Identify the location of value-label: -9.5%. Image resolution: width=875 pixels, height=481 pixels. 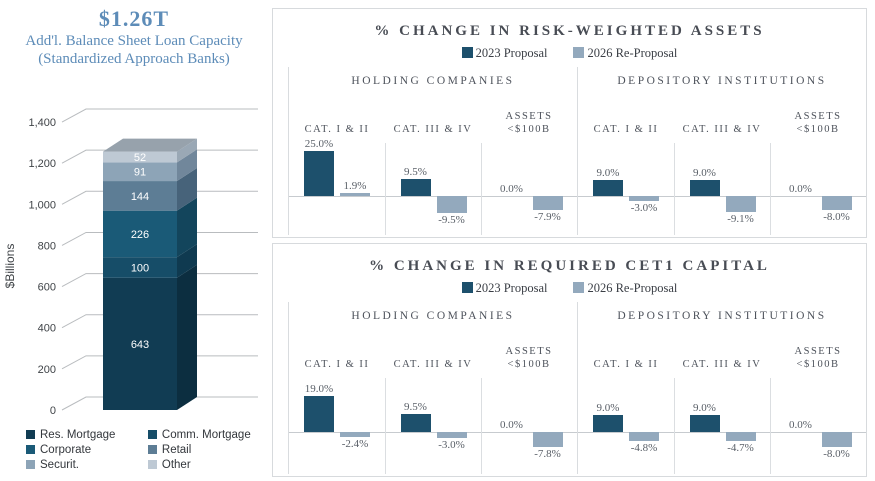
(451, 220).